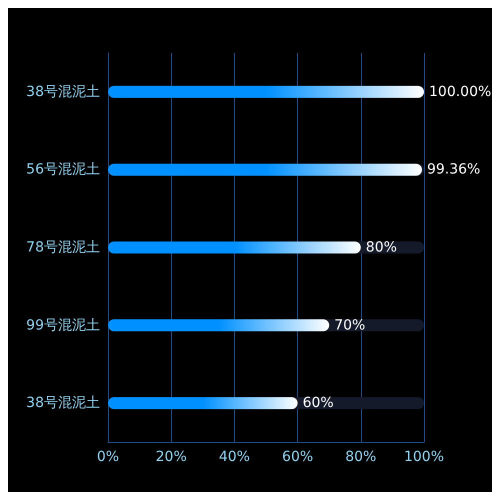  What do you see at coordinates (63, 170) in the screenshot?
I see `y-tick-label: 56号混泥土` at bounding box center [63, 170].